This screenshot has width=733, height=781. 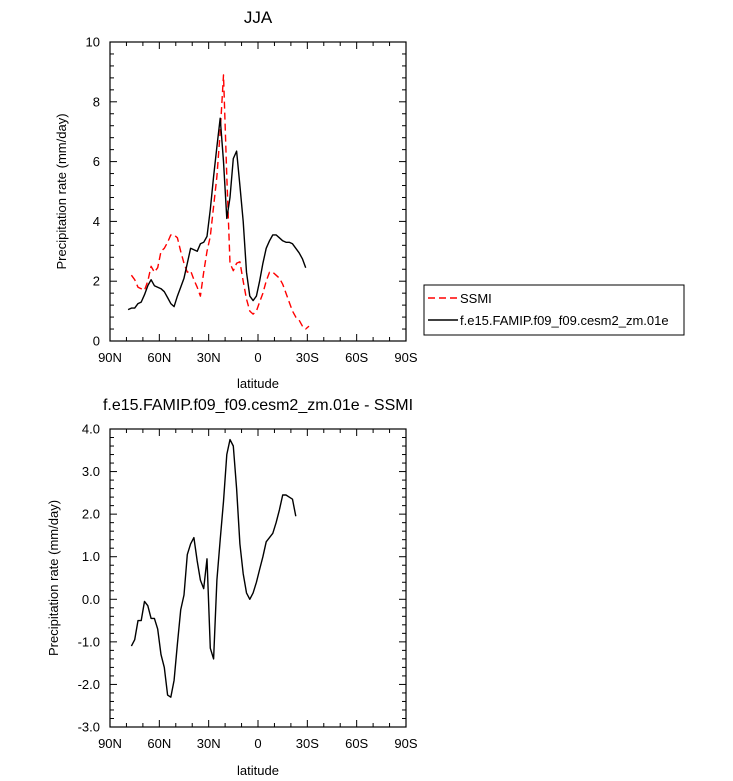 What do you see at coordinates (91, 471) in the screenshot?
I see `y-tick-label: 3.0` at bounding box center [91, 471].